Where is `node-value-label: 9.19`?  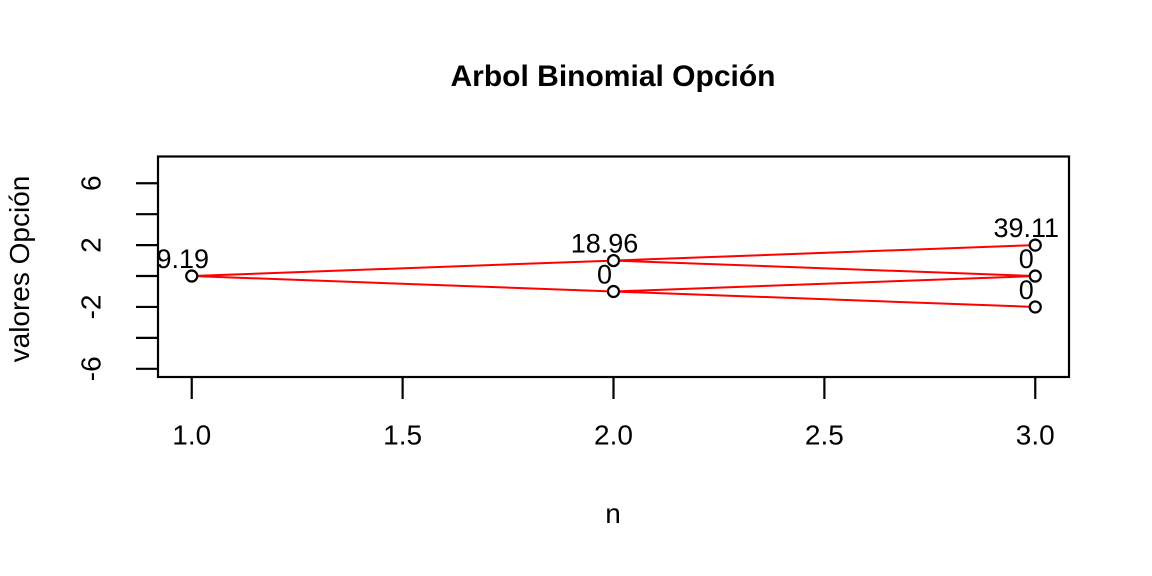 node-value-label: 9.19 is located at coordinates (182, 259).